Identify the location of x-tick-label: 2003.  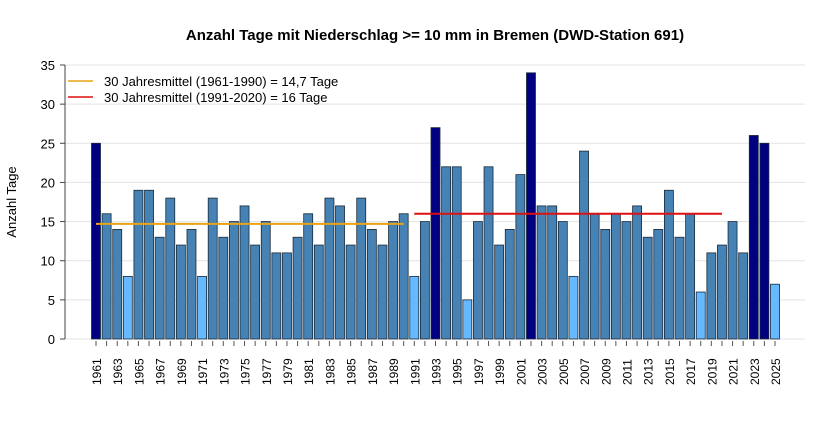
(543, 371).